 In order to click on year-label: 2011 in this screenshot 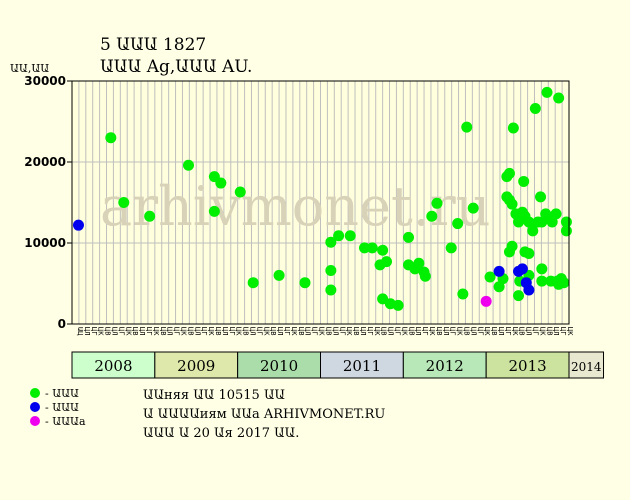, I will do `click(362, 366)`.